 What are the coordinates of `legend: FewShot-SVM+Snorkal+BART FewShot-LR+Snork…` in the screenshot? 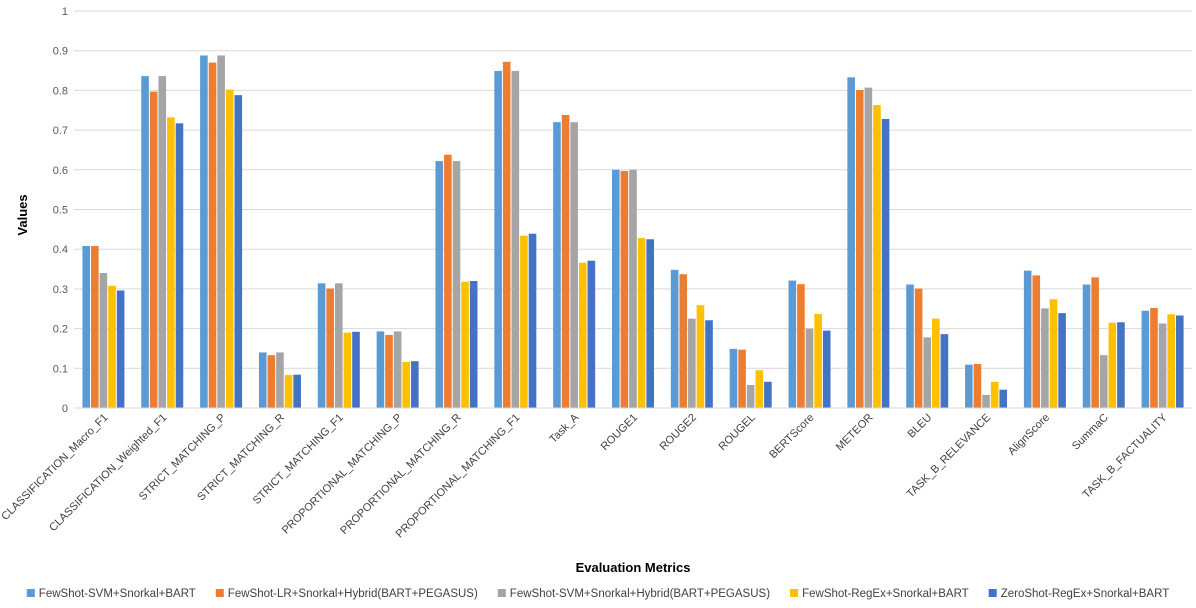 It's located at (597, 594).